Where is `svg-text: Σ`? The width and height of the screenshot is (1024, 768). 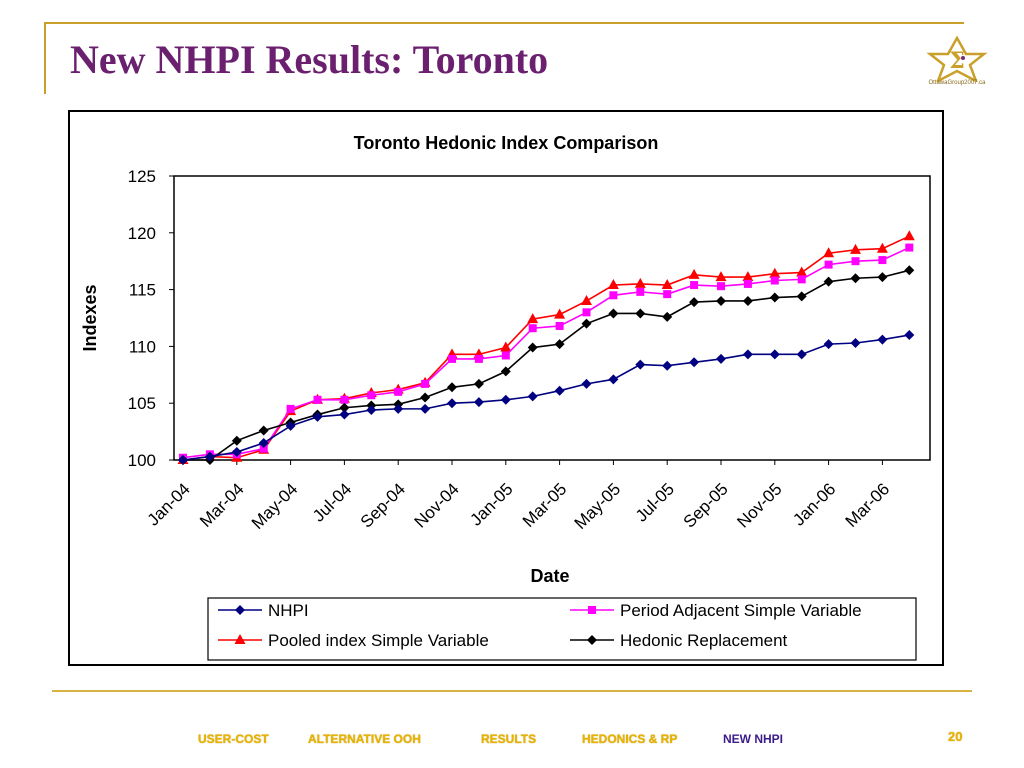 svg-text: Σ is located at coordinates (957, 61).